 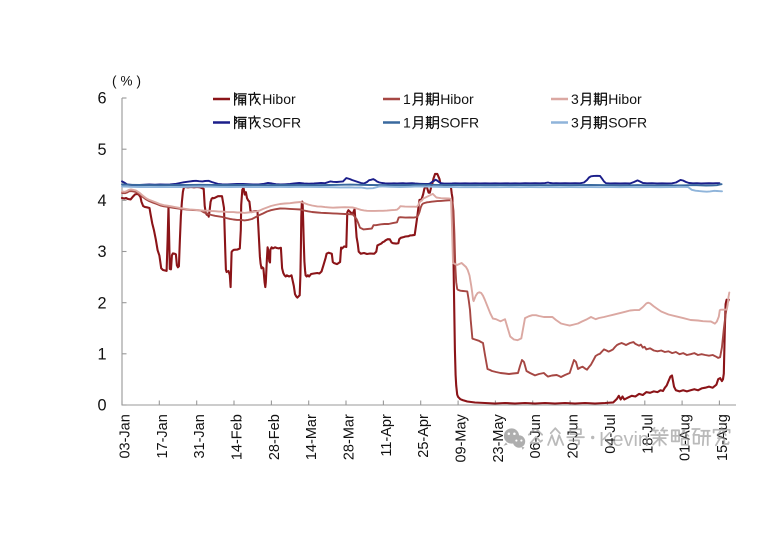 I want to click on svg-text: 17-Jan, so click(x=163, y=436).